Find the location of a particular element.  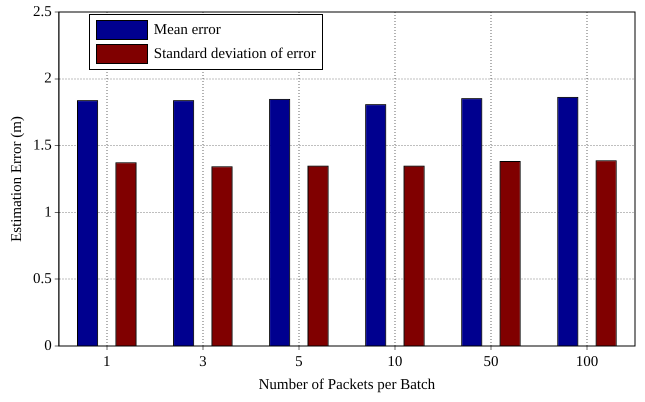

x-tick-label: 10 is located at coordinates (394, 362).